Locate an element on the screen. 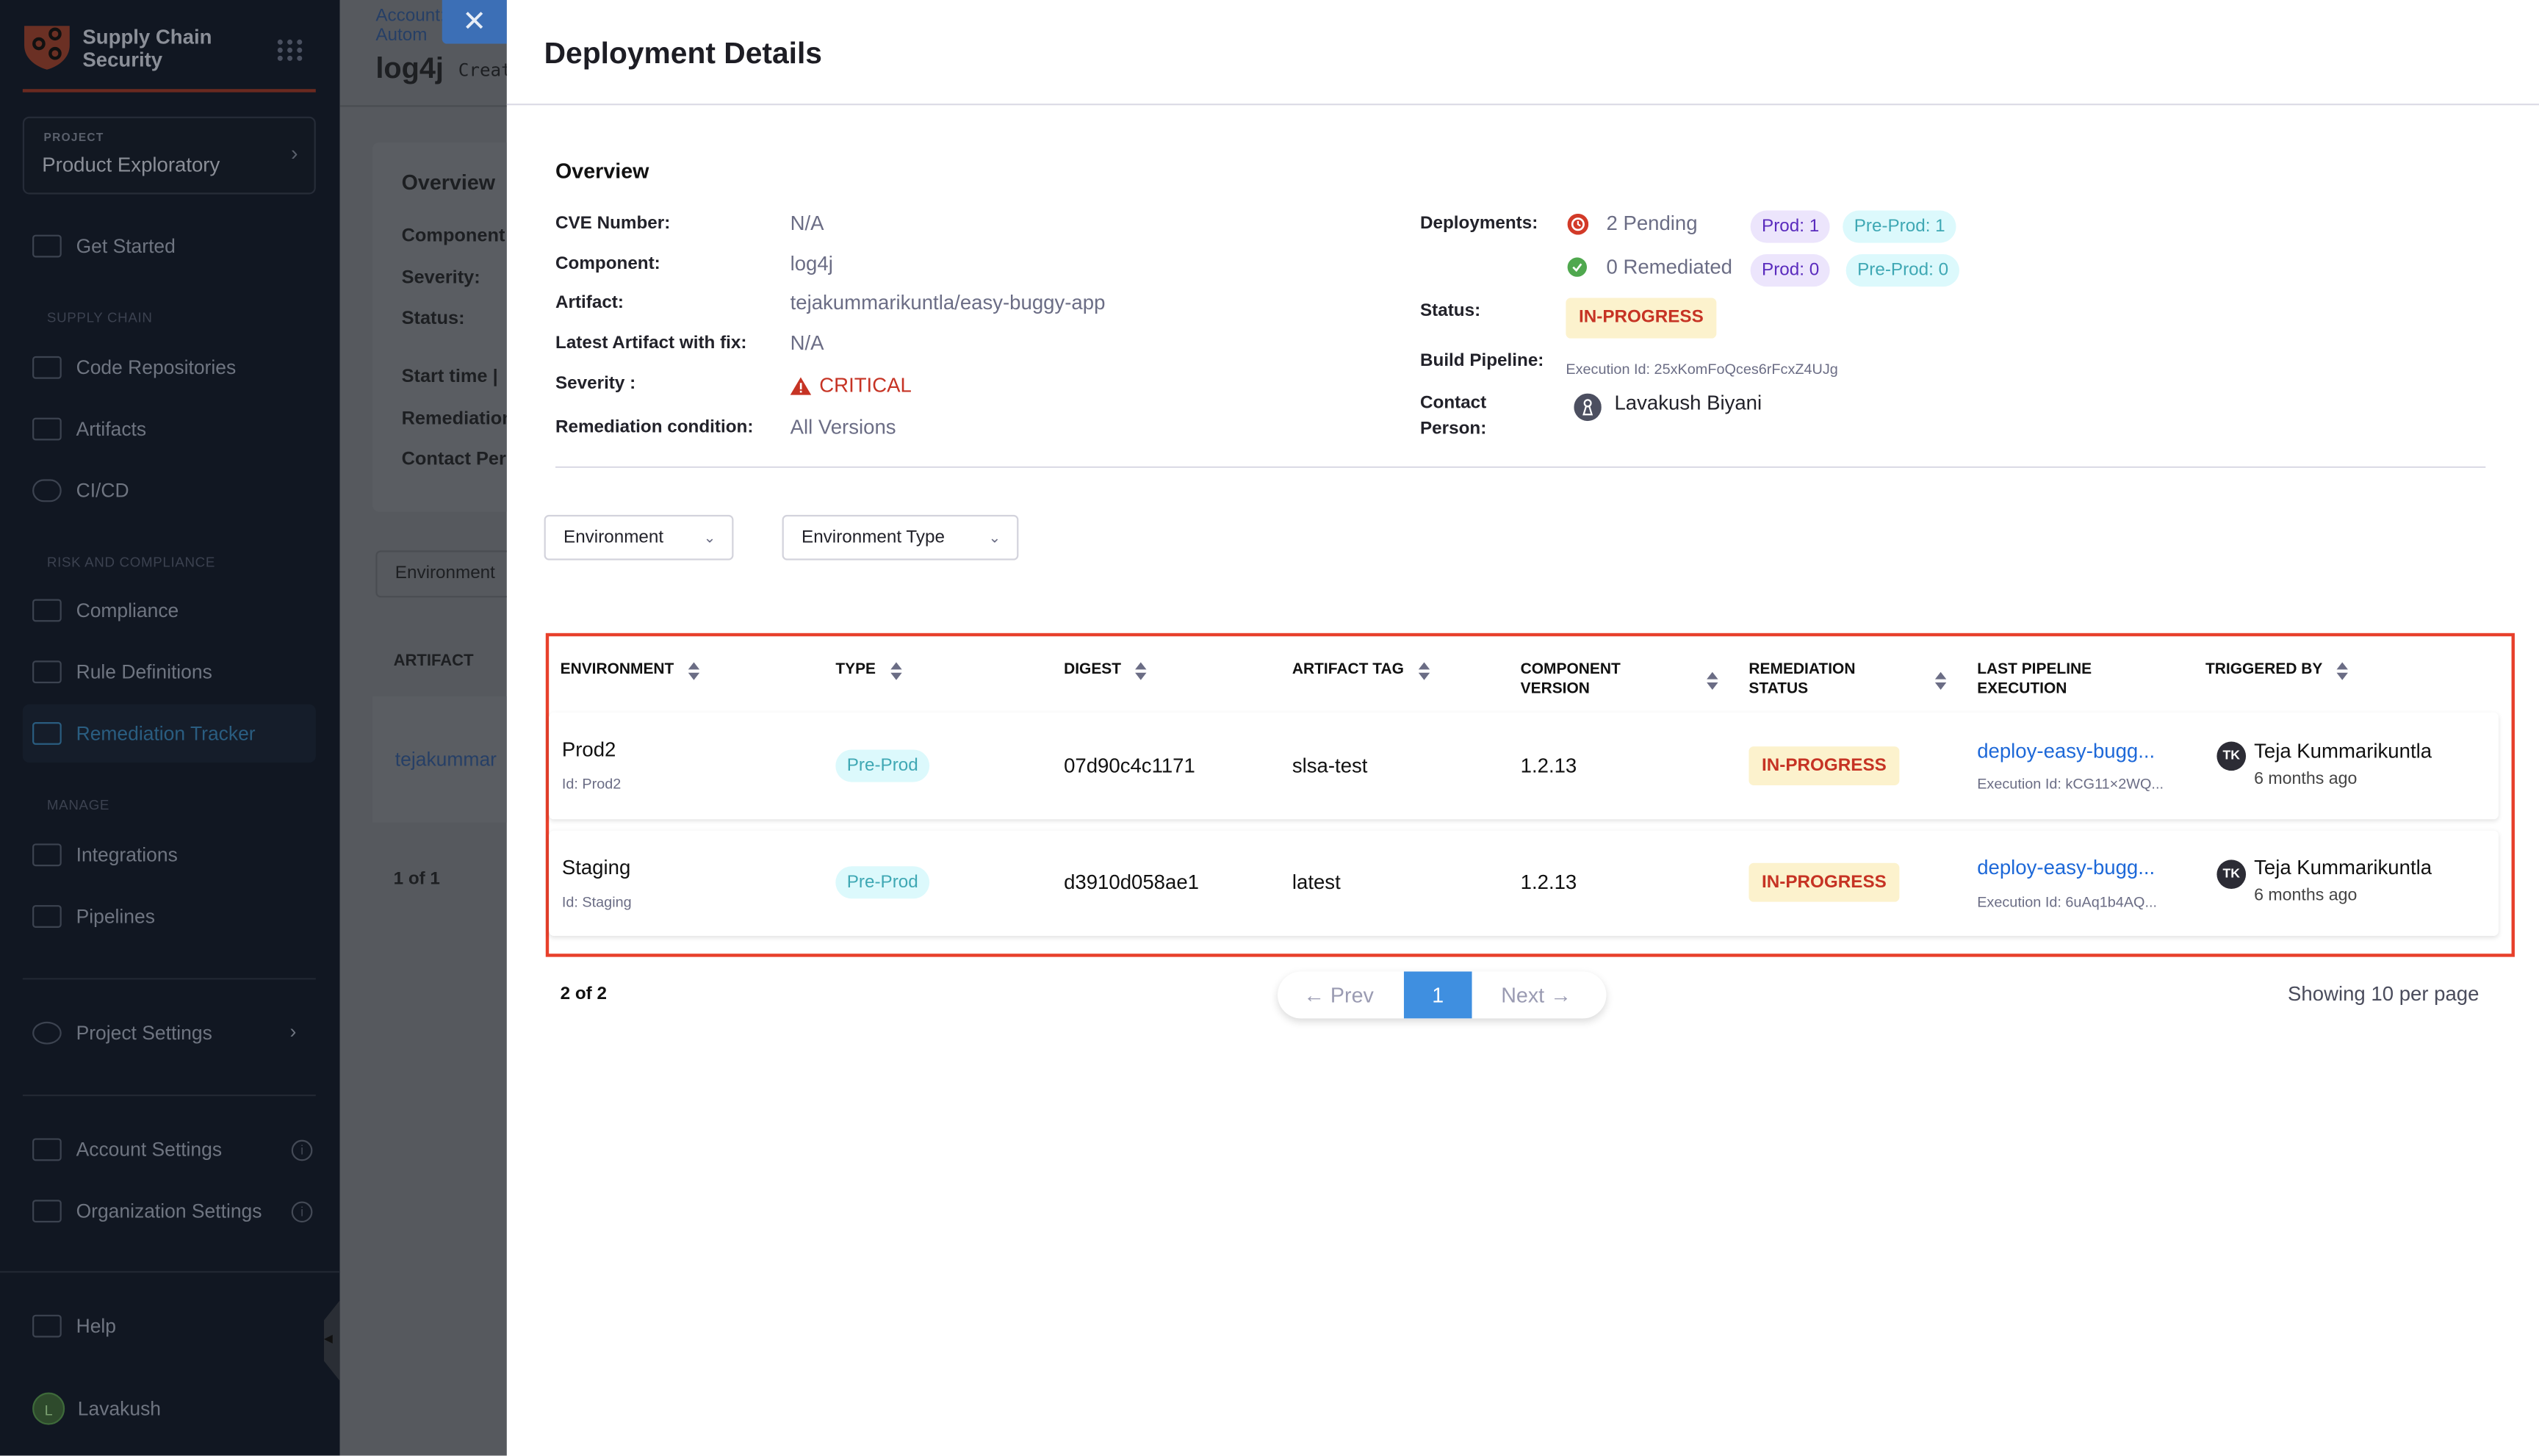 The height and width of the screenshot is (1456, 2539). component-version: 1.2.13 is located at coordinates (1548, 882).